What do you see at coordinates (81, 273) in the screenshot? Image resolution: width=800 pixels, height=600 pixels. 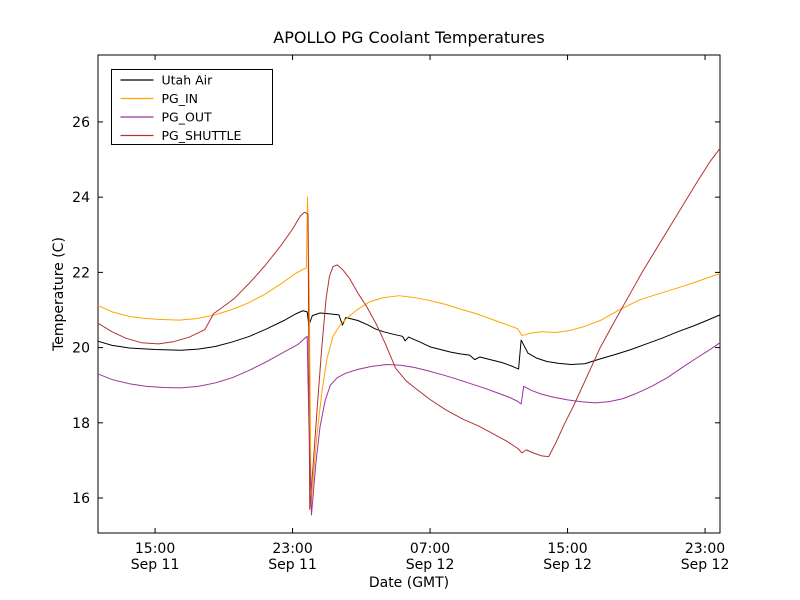 I see `y-tick-label: 22` at bounding box center [81, 273].